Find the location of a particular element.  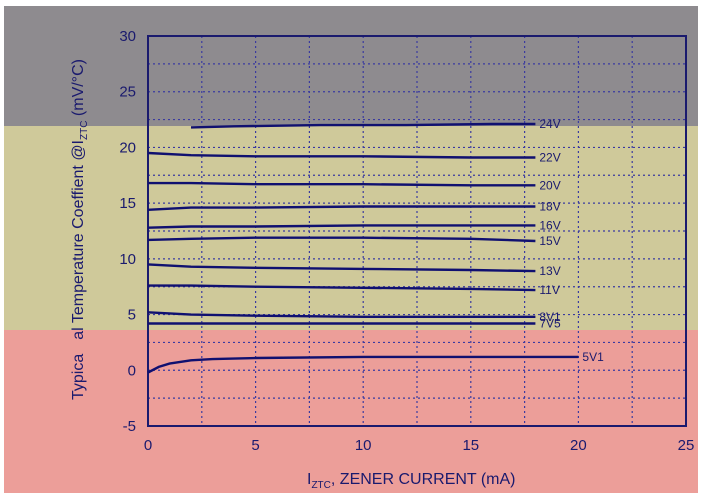

x-tick-label: 5 is located at coordinates (255, 445).